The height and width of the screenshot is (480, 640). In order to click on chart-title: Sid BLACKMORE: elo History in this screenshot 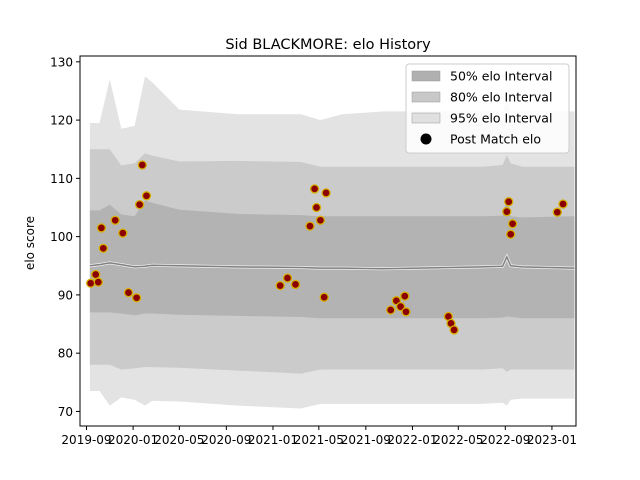, I will do `click(328, 45)`.